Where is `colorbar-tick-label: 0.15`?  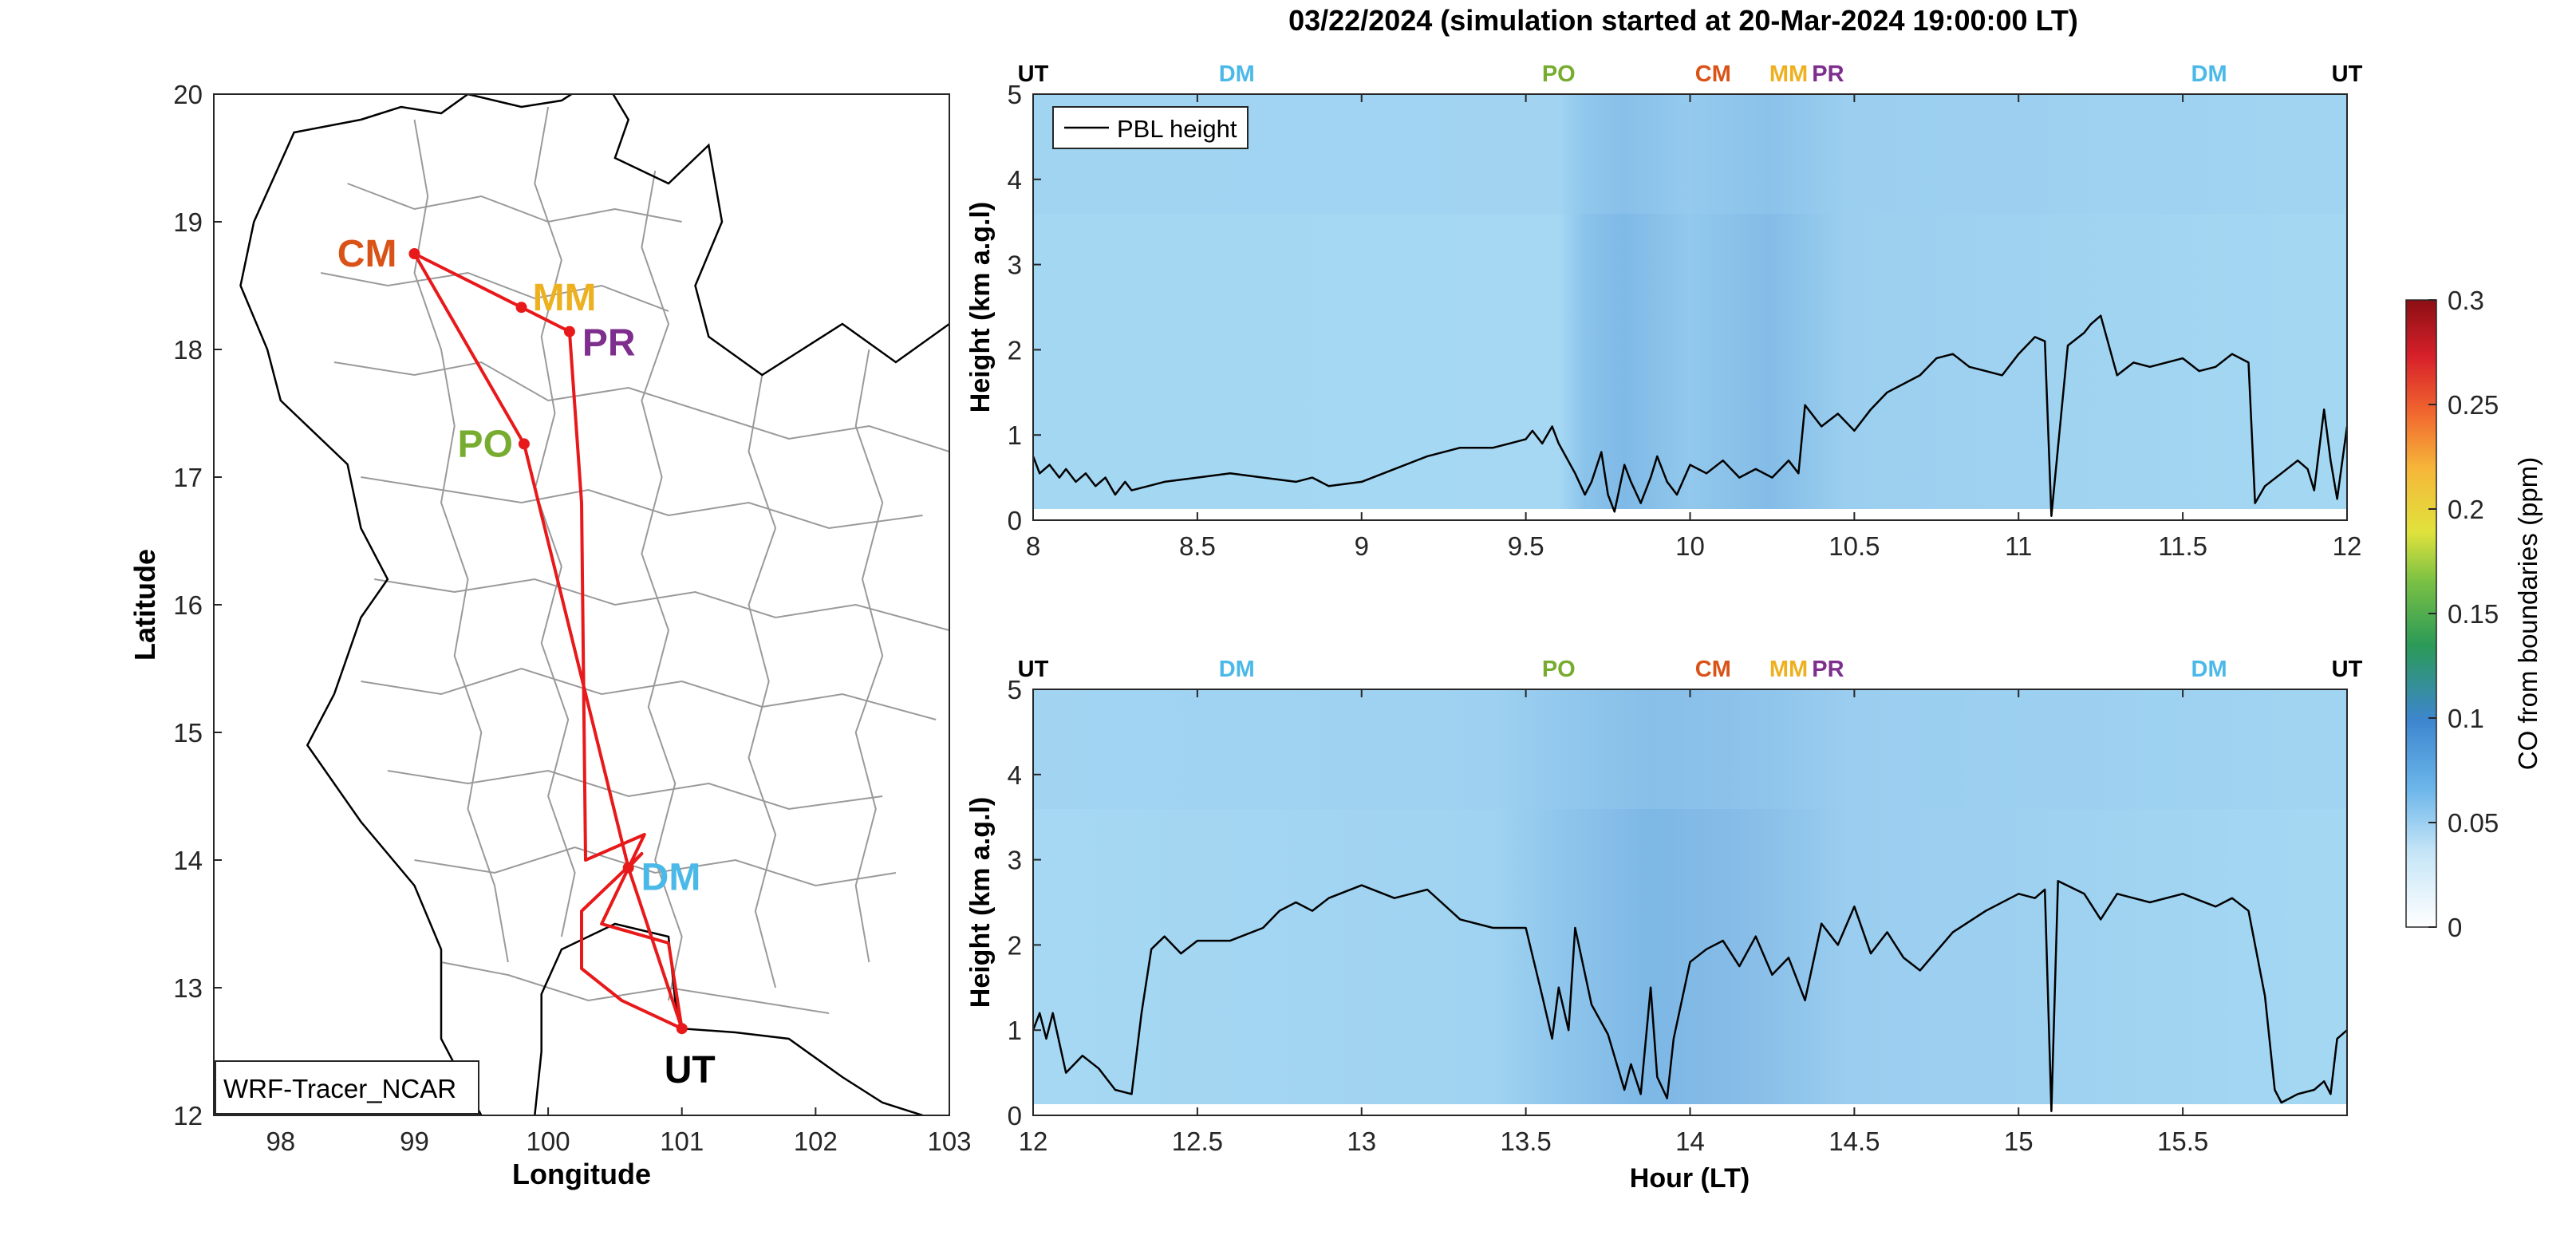
colorbar-tick-label: 0.15 is located at coordinates (2474, 614).